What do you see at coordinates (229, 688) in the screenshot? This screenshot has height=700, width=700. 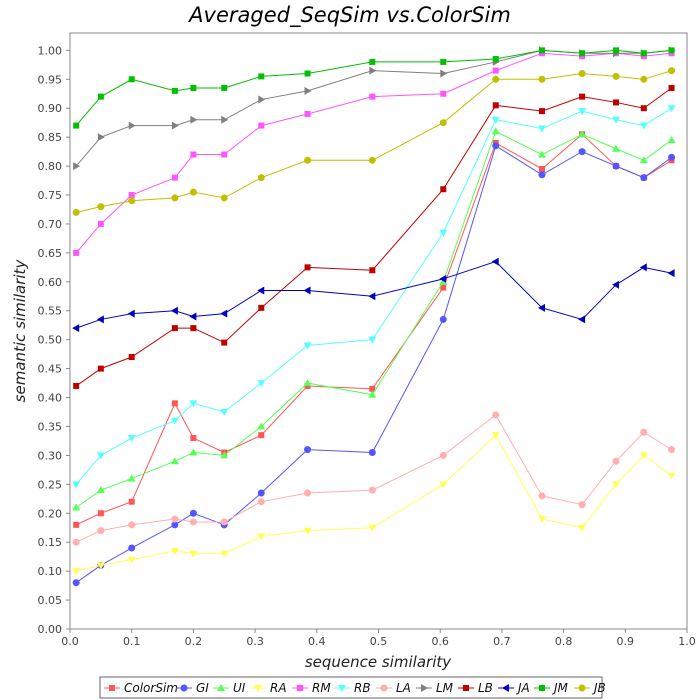 I see `legend-item-ui: UI` at bounding box center [229, 688].